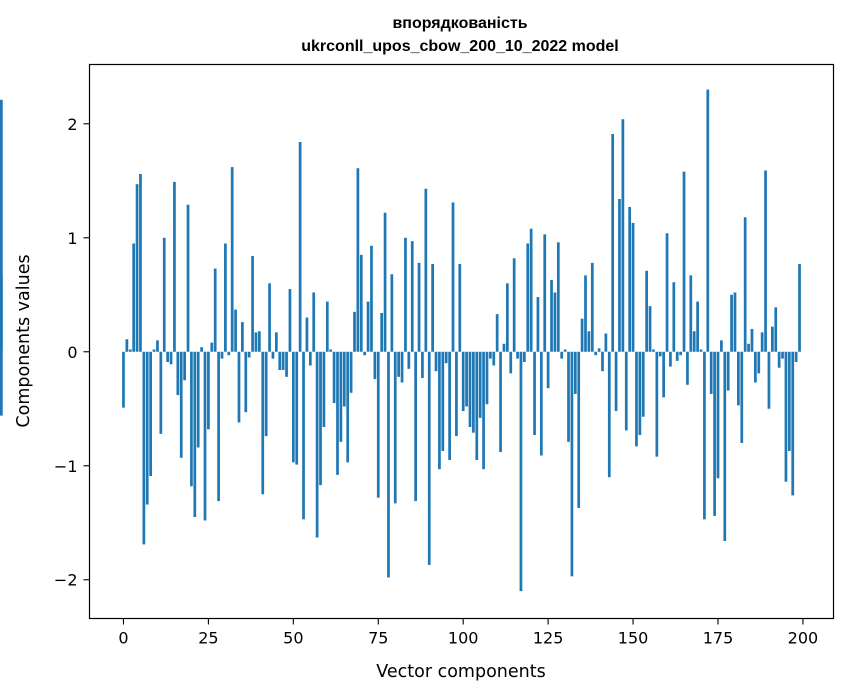  I want to click on y-tick-label: 0, so click(72, 352).